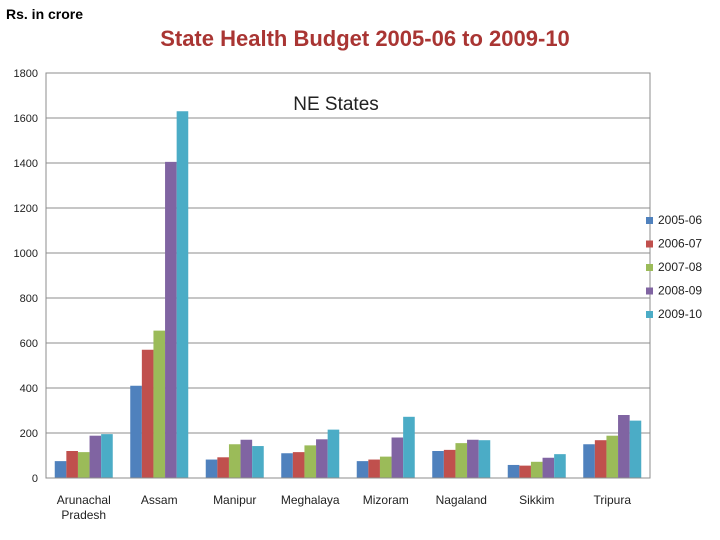 The width and height of the screenshot is (720, 540). What do you see at coordinates (26, 119) in the screenshot?
I see `y-tick-label: 1600` at bounding box center [26, 119].